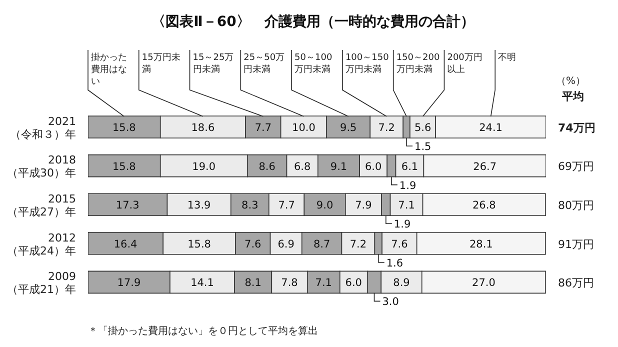 Image resolution: width=618 pixels, height=347 pixels. Describe the element at coordinates (576, 283) in the screenshot. I see `text: 86万円` at that location.